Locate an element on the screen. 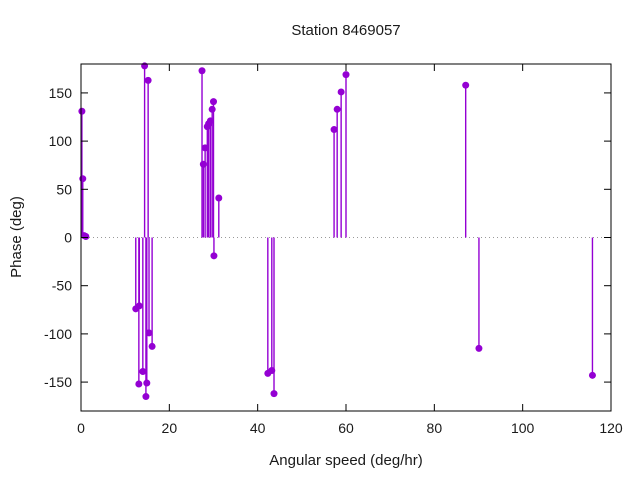 The image size is (640, 480). y-tick-label: -50 is located at coordinates (62, 286).